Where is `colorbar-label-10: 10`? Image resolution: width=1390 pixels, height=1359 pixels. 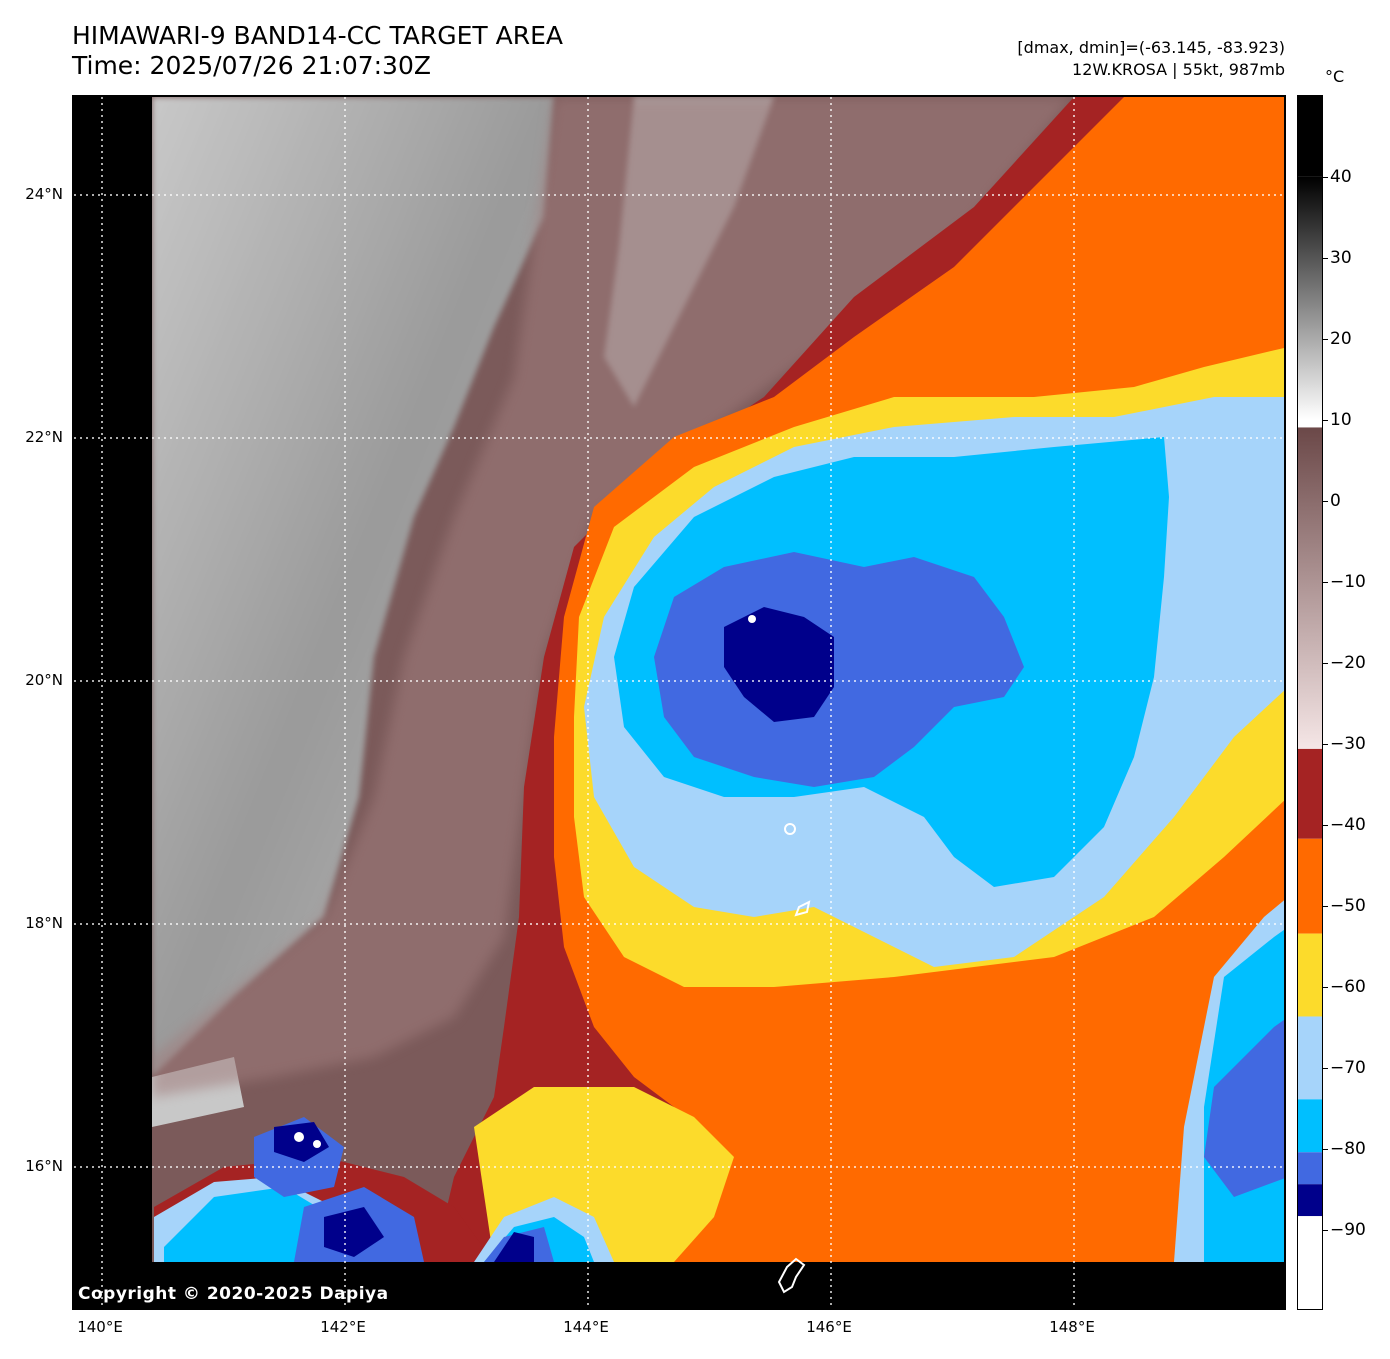
colorbar-label-10: 10 is located at coordinates (1341, 420).